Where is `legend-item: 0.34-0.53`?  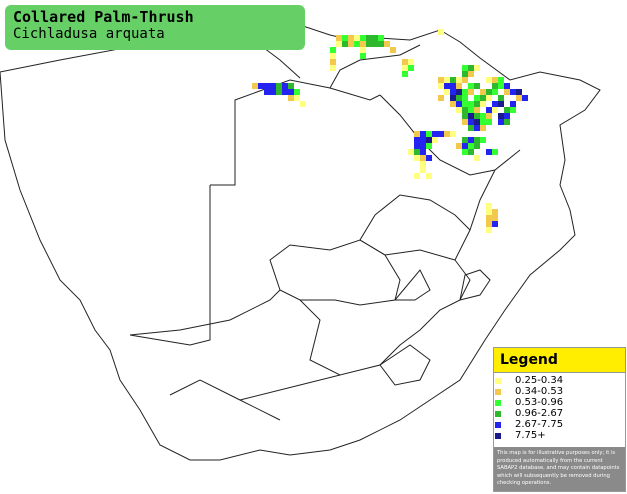
legend-item: 0.34-0.53 is located at coordinates (560, 391).